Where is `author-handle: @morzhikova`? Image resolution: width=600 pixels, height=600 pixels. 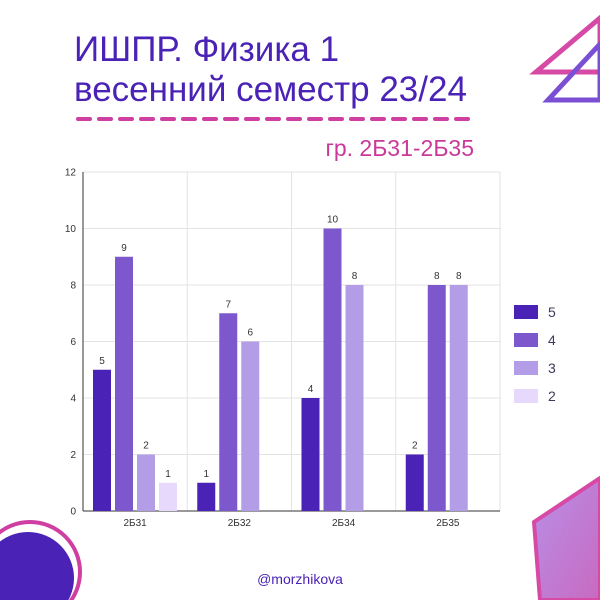
author-handle: @morzhikova is located at coordinates (300, 579).